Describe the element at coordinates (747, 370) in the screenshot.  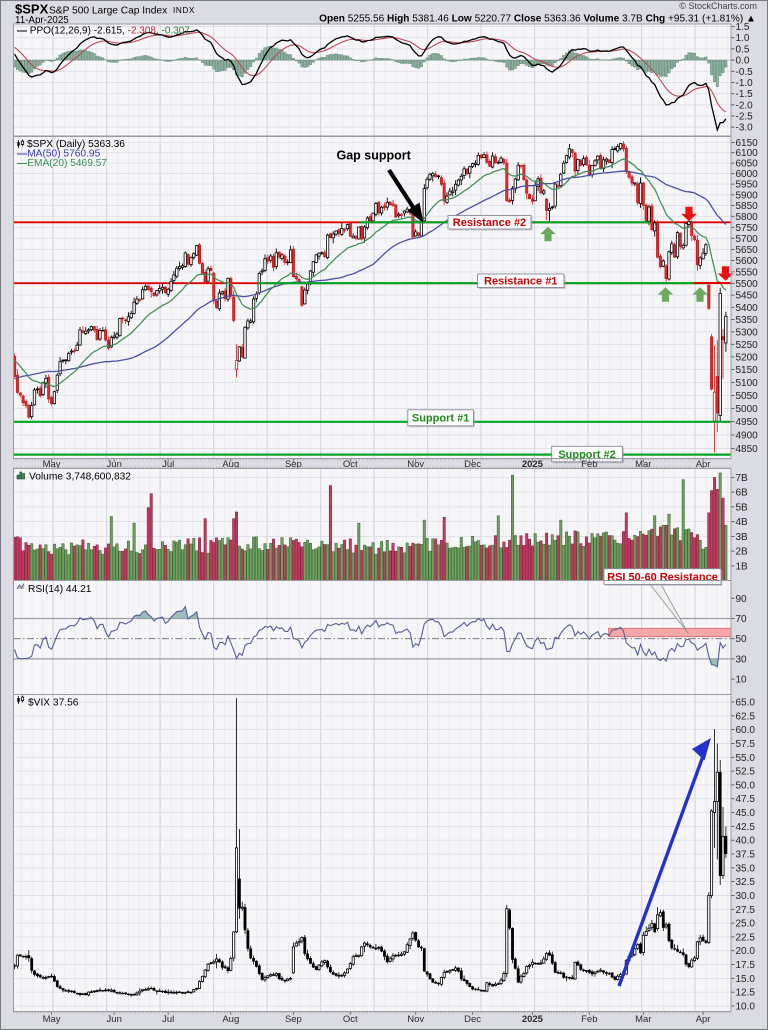
I see `svg-text: 5150` at that location.